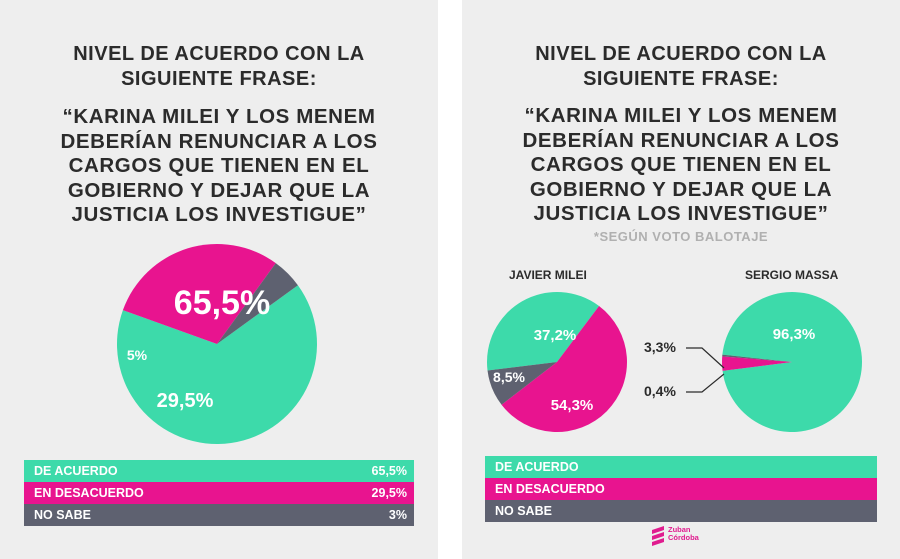  Describe the element at coordinates (660, 391) in the screenshot. I see `callout-label-unknown: 0,4%` at that location.